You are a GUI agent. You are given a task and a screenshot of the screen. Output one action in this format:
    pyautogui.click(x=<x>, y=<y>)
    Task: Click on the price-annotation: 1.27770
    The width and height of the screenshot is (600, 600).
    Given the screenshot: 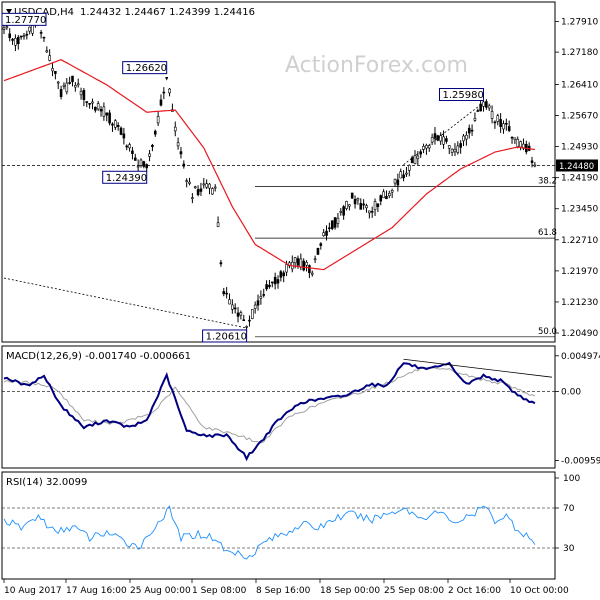 What is the action you would take?
    pyautogui.click(x=24, y=19)
    